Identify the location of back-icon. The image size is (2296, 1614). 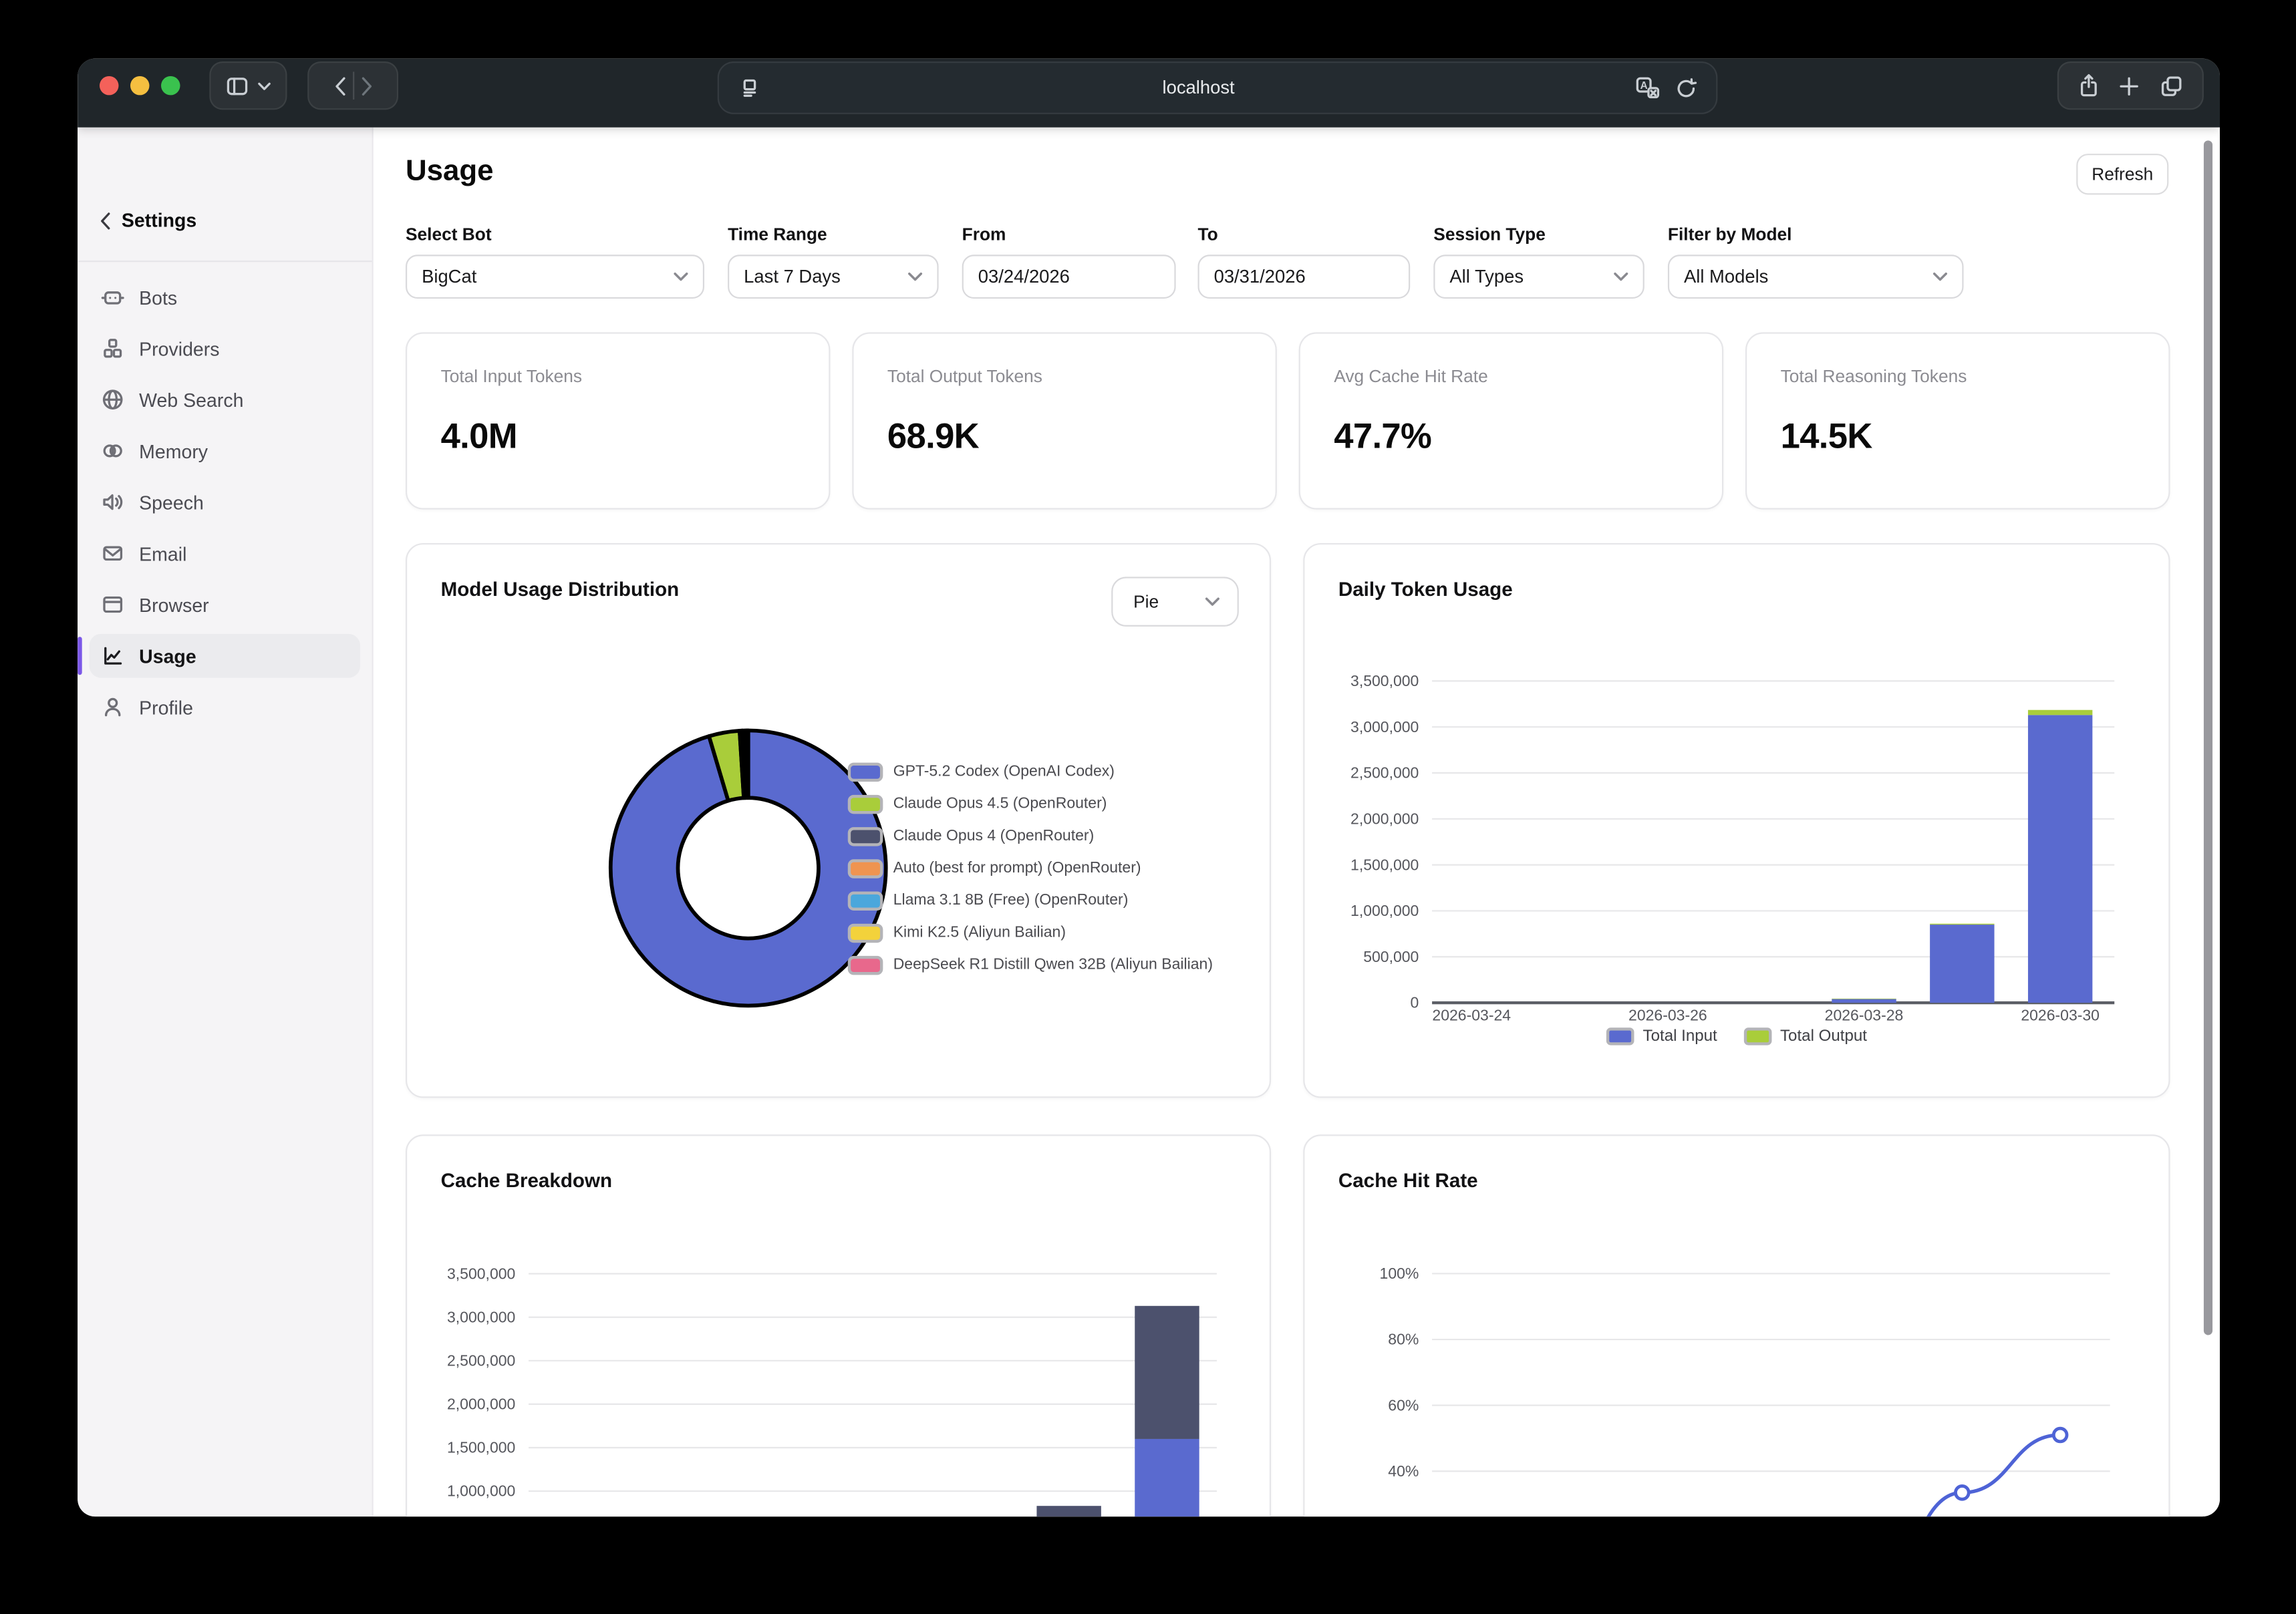
(340, 85).